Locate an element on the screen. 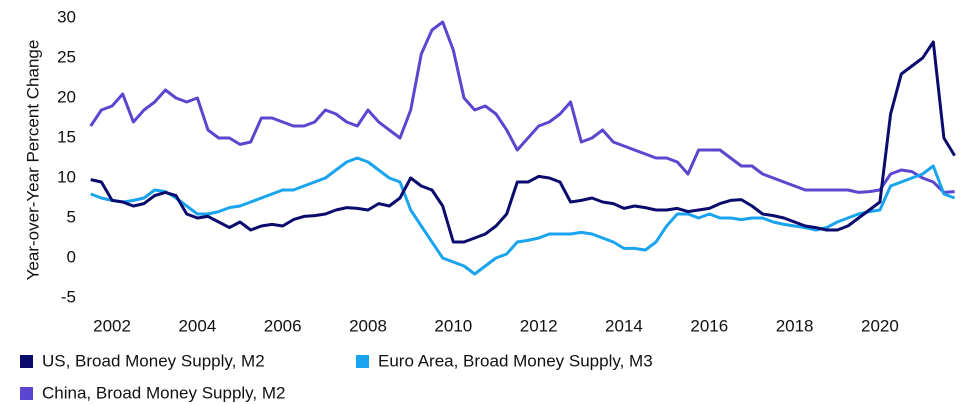 This screenshot has height=404, width=964. x-tick-label: 2020 is located at coordinates (880, 325).